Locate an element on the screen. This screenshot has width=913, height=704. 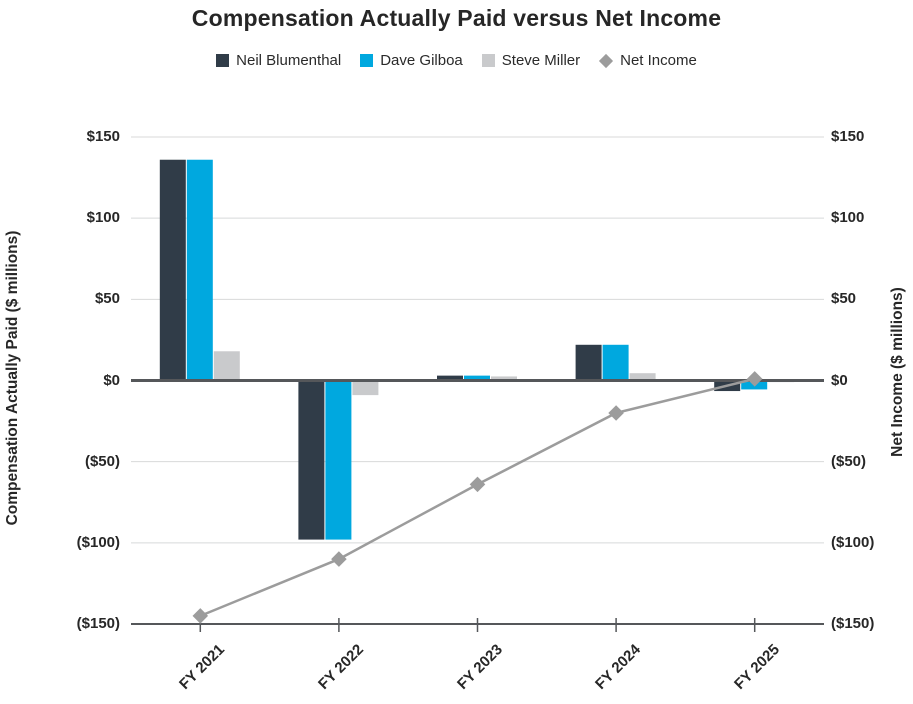
bar-steve-miller-fy-2024 is located at coordinates (642, 377).